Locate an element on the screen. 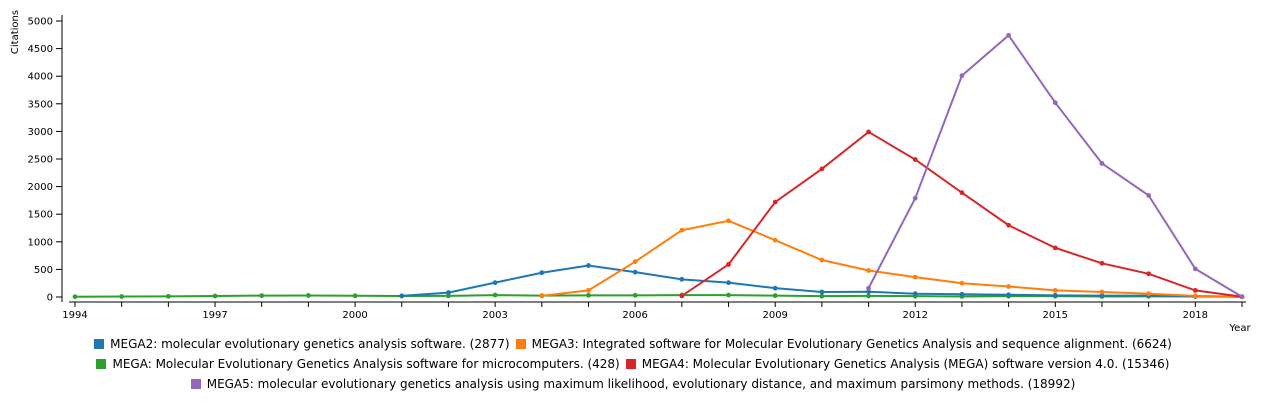 The width and height of the screenshot is (1266, 412). x-axis: 1994 1997 2000 2003 2006 2009 2012 2015 2018 is located at coordinates (654, 311).